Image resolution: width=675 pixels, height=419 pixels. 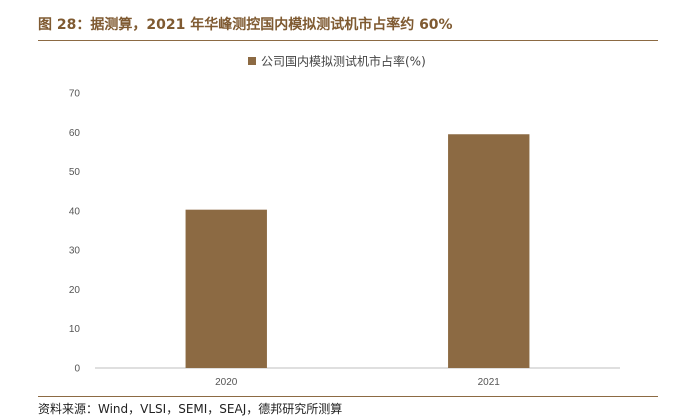 I want to click on source-note: 资料来源：Wind，VLSI，SEMI，SEAJ，德邦研究所测算, so click(x=190, y=409).